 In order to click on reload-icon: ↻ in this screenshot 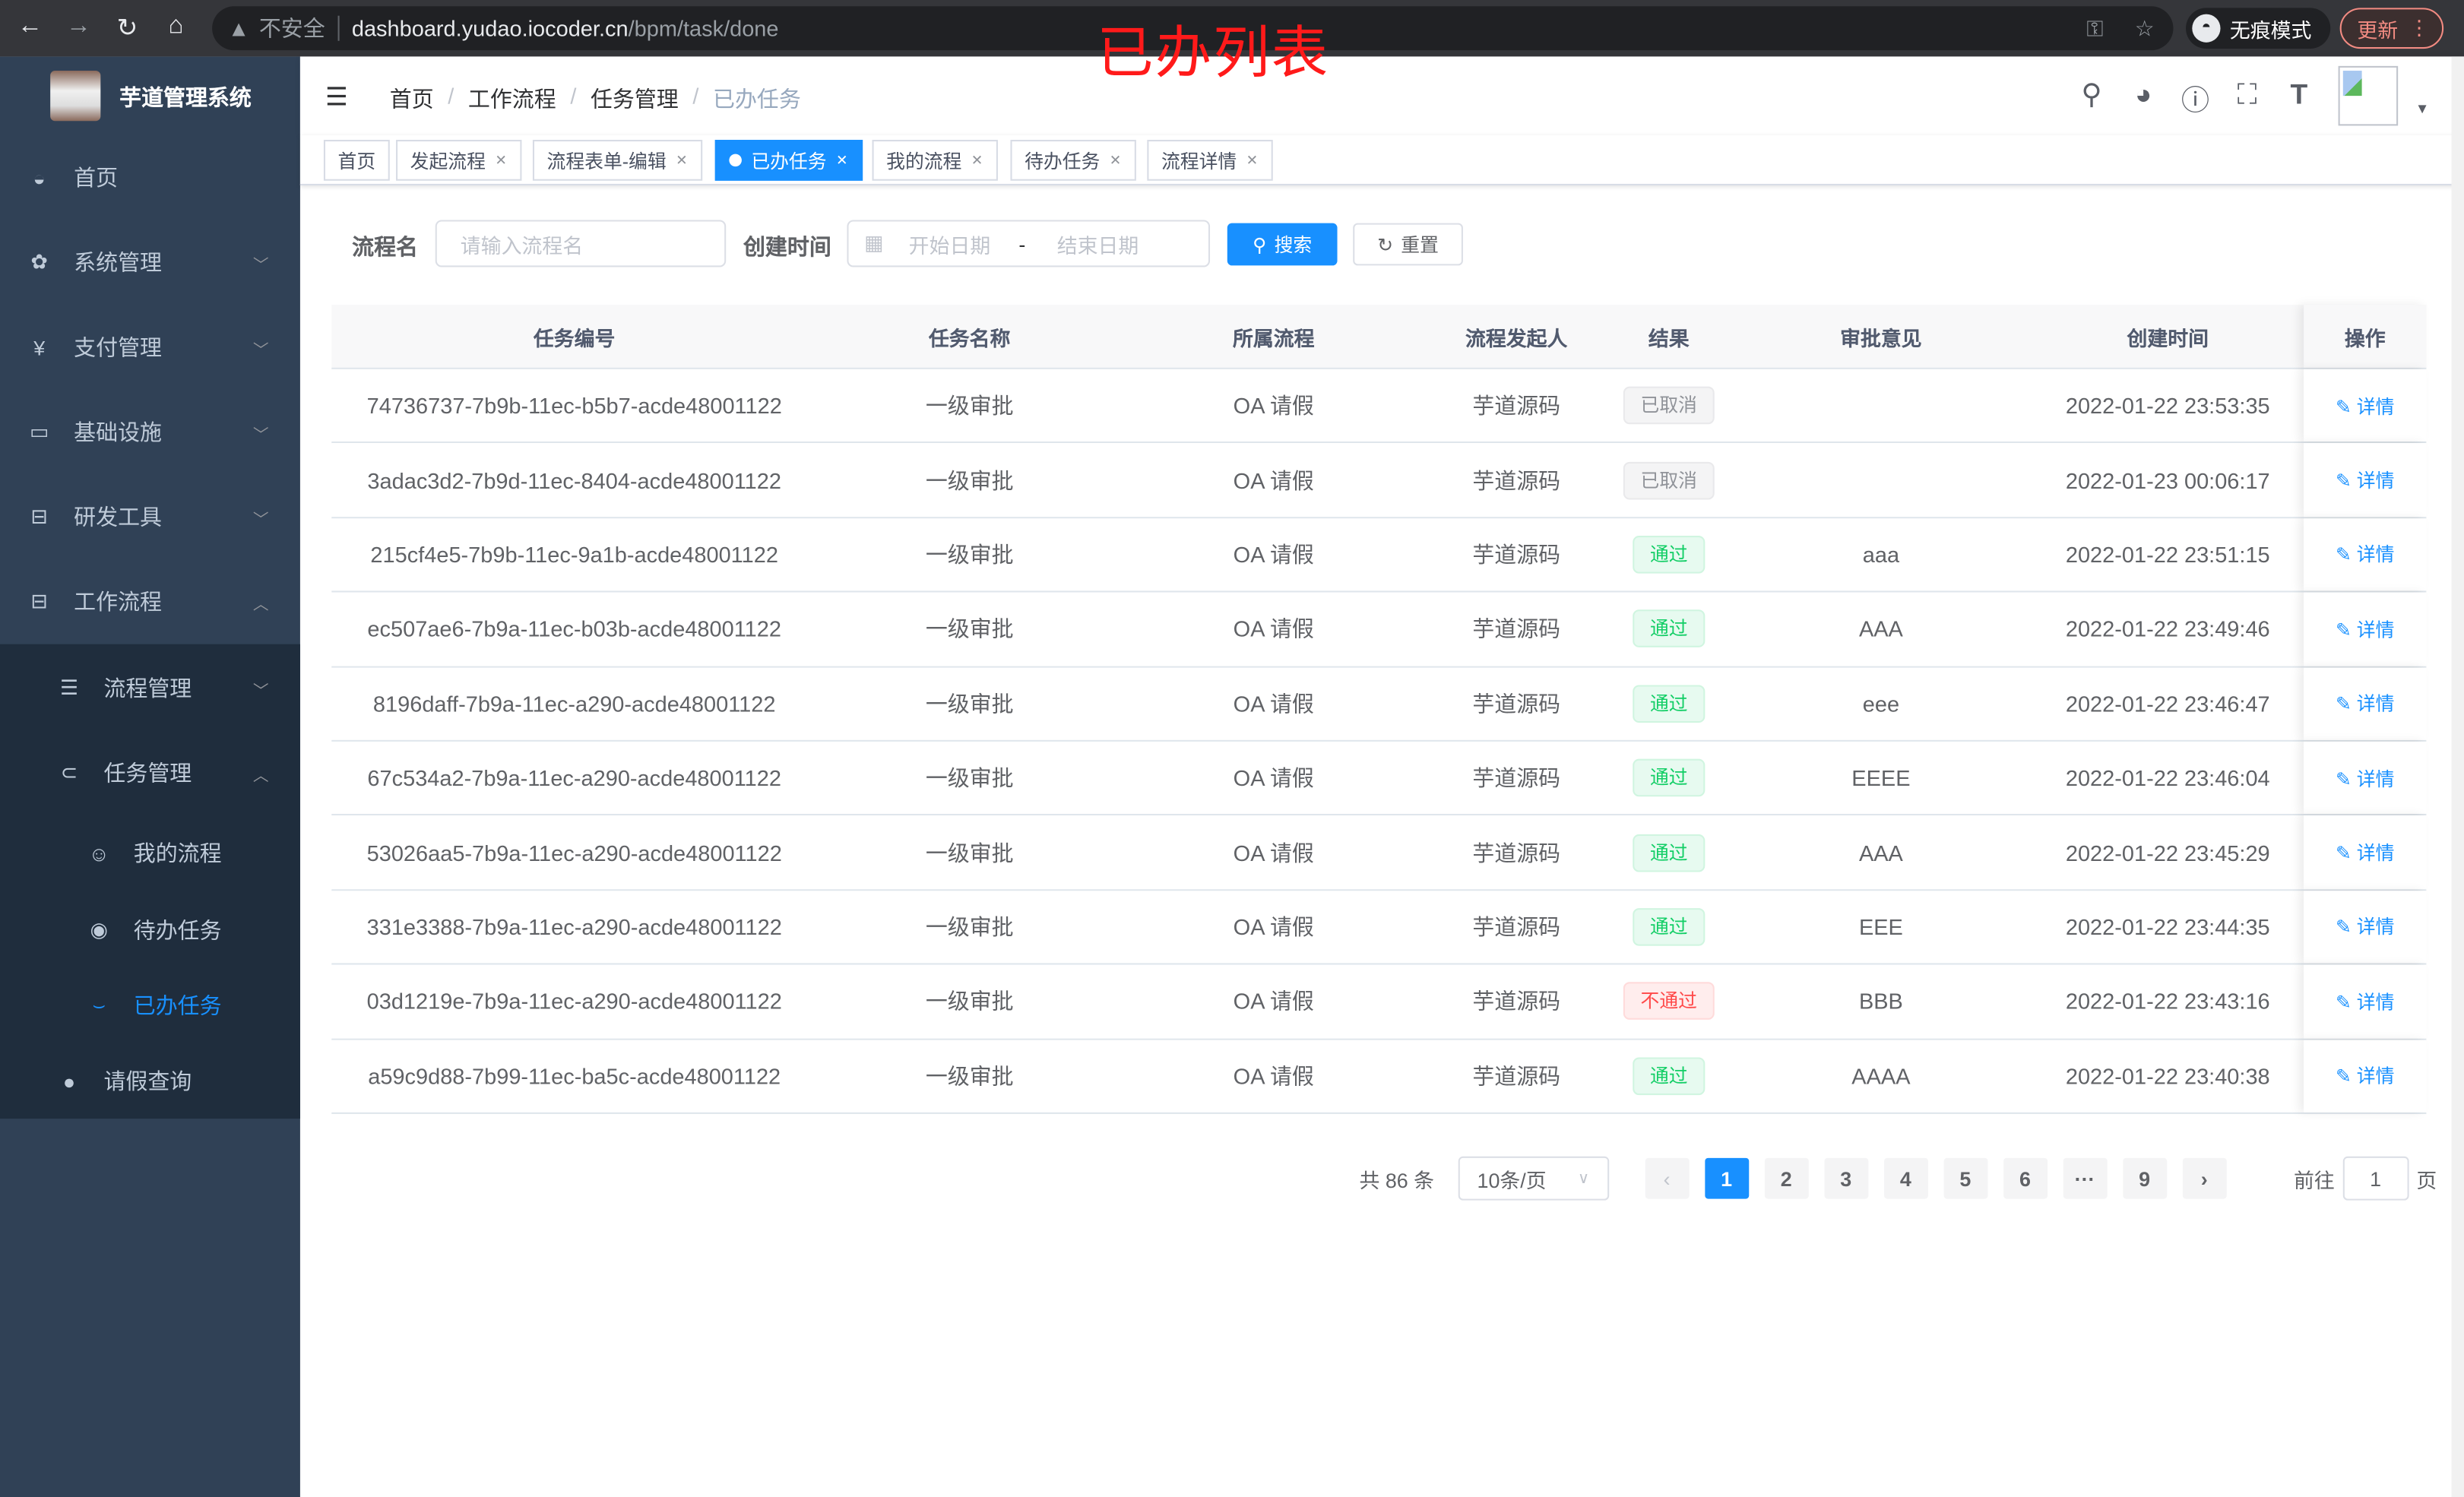, I will do `click(127, 29)`.